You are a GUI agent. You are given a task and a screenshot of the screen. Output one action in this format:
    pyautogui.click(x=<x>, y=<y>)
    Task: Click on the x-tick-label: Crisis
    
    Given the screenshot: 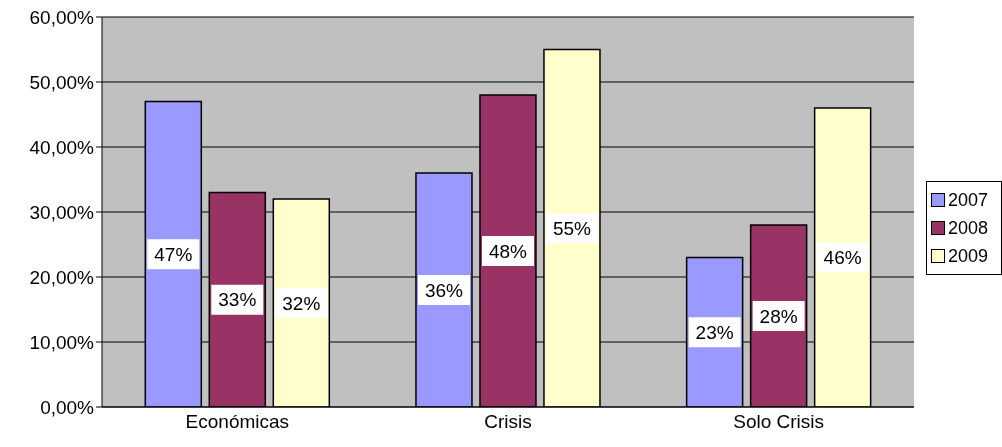 What is the action you would take?
    pyautogui.click(x=508, y=422)
    